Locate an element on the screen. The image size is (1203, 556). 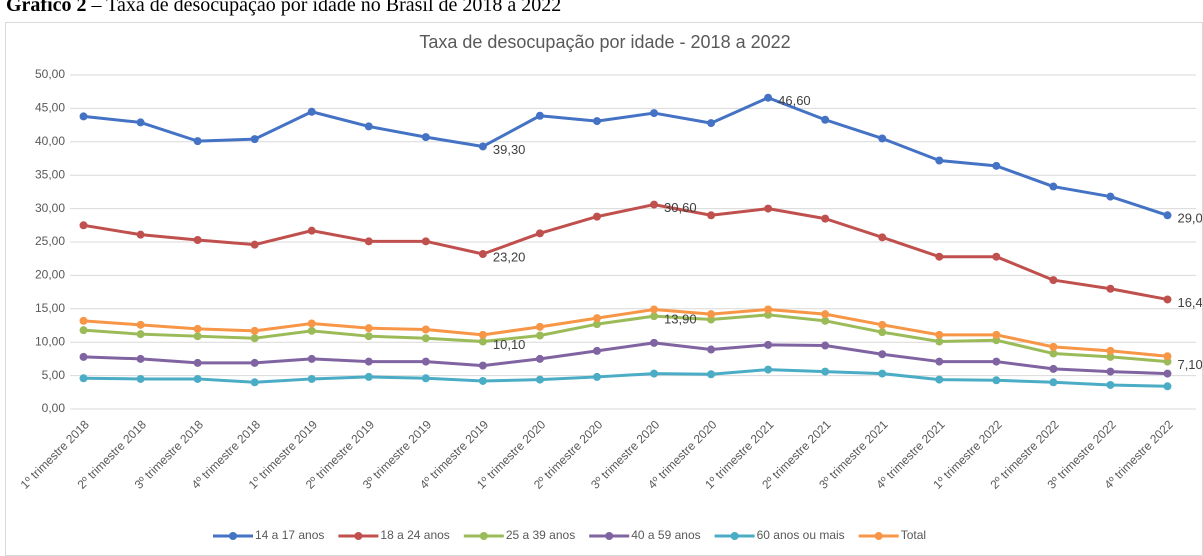
y-tick-label: 0,00 is located at coordinates (54, 408).